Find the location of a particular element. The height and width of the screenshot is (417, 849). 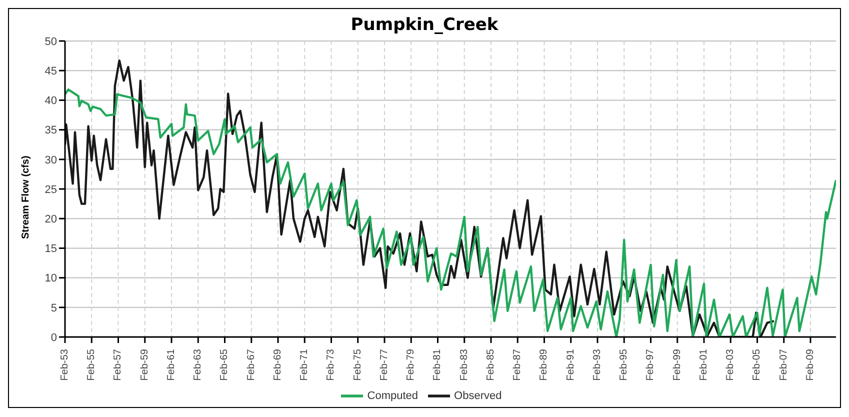

x-tick-label: Feb-69 is located at coordinates (278, 364).